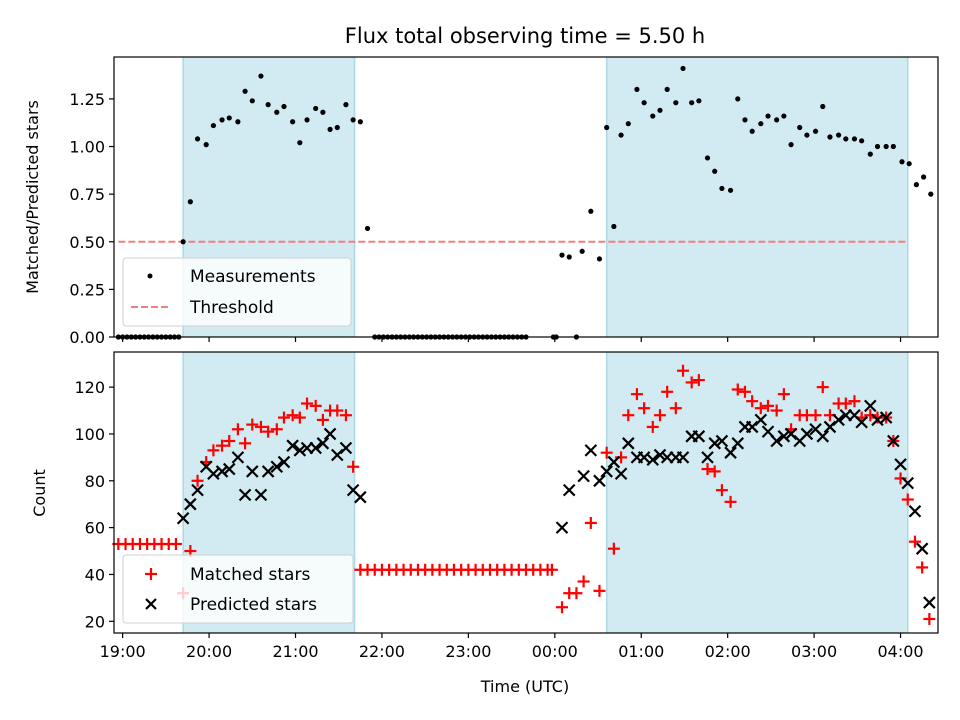  I want to click on legend-predicted-marker, so click(151, 604).